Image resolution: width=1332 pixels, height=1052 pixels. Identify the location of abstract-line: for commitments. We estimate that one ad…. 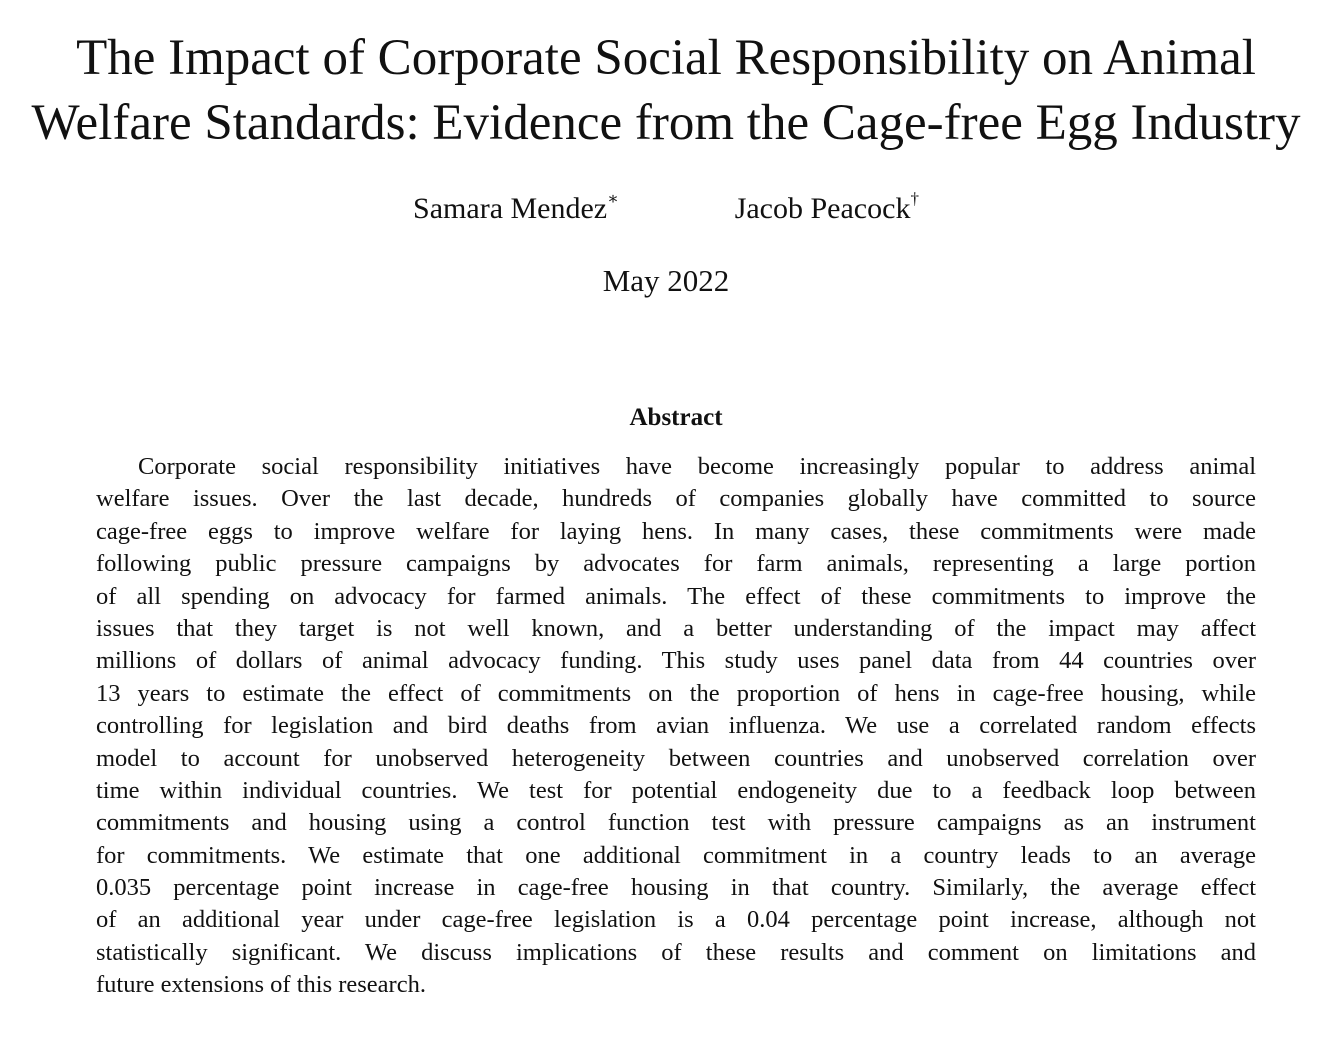
(676, 855).